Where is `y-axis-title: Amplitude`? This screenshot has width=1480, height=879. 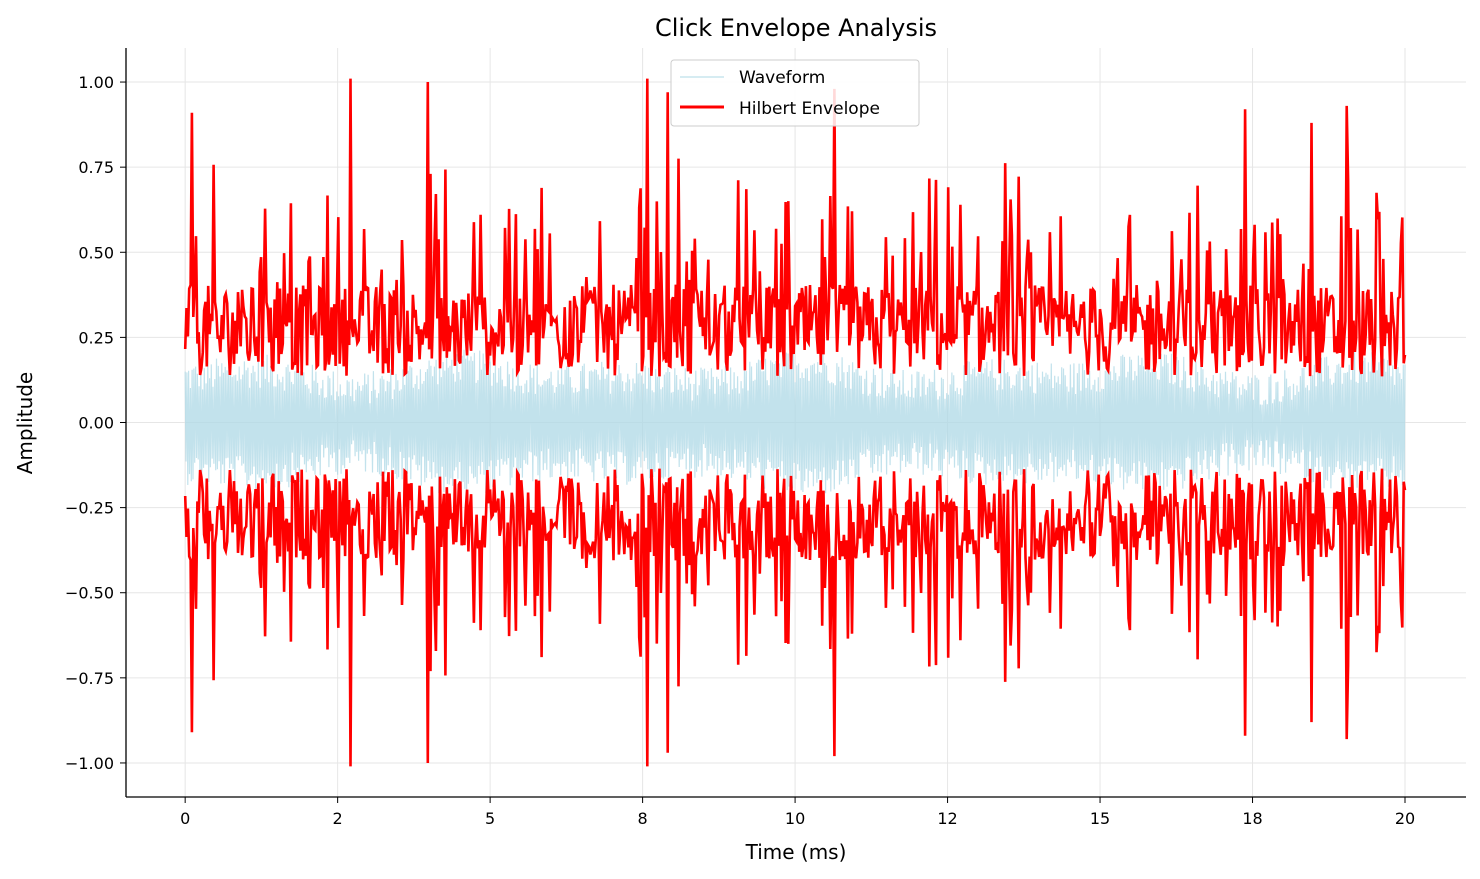 y-axis-title: Amplitude is located at coordinates (25, 423).